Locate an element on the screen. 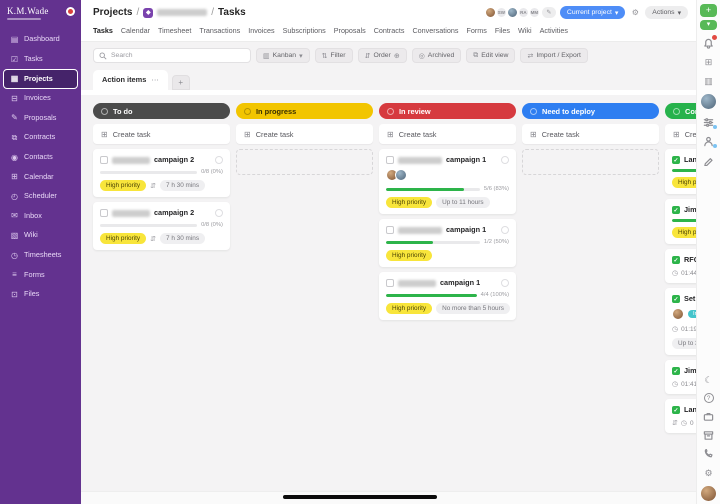  sidebar-item-proposals: ✎ Proposals is located at coordinates (40, 118).